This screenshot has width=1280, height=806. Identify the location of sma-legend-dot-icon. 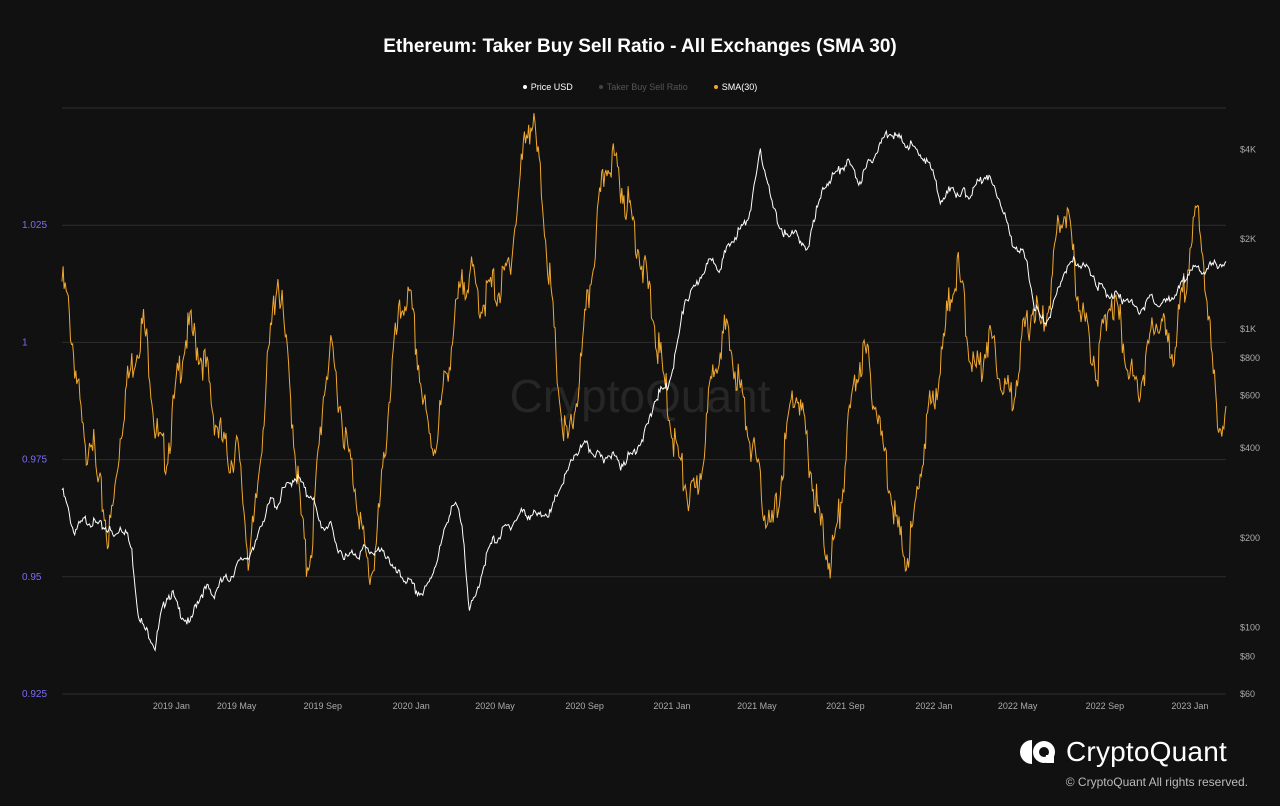
(715, 87).